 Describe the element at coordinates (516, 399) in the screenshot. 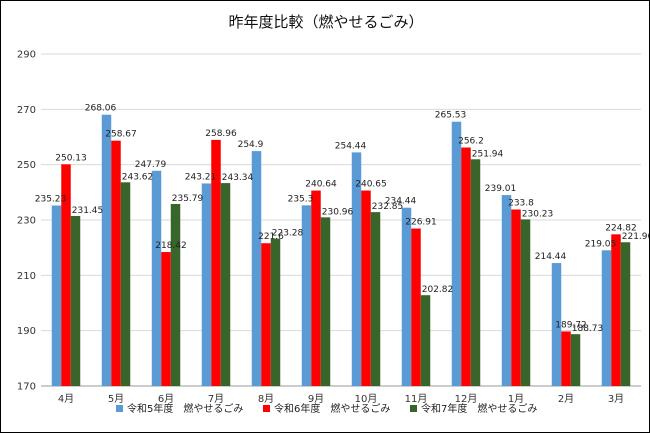

I see `x-tick-label: 1月` at that location.